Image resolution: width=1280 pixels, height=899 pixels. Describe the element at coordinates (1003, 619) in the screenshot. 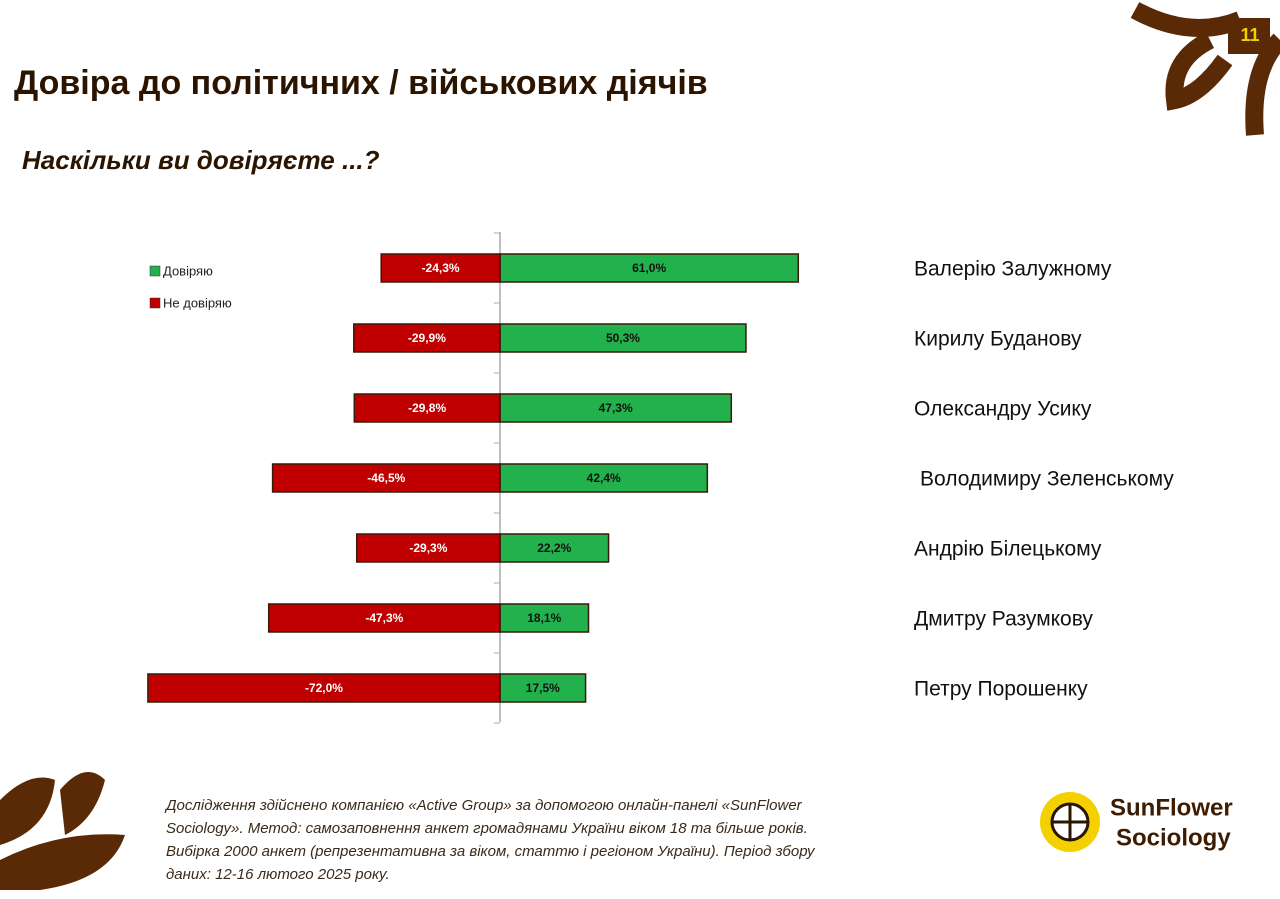

I see `category-label: Дмитру Разумкову` at that location.